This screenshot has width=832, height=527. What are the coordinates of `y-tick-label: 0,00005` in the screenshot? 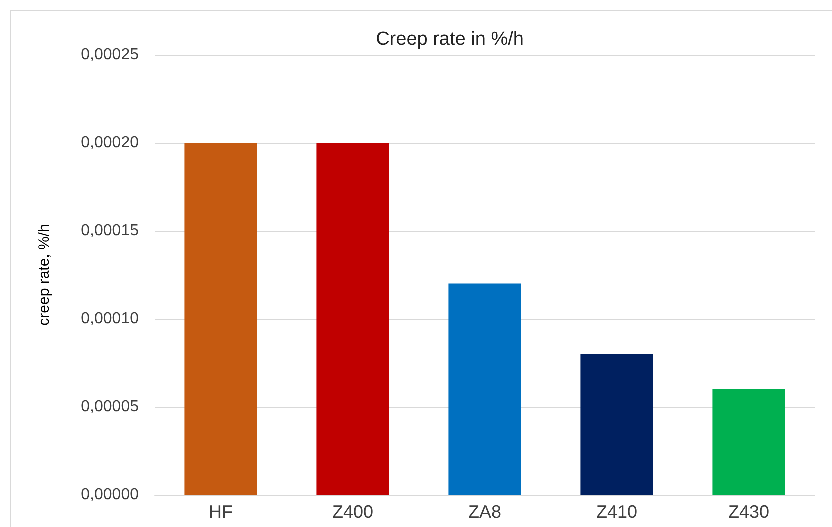 It's located at (110, 407).